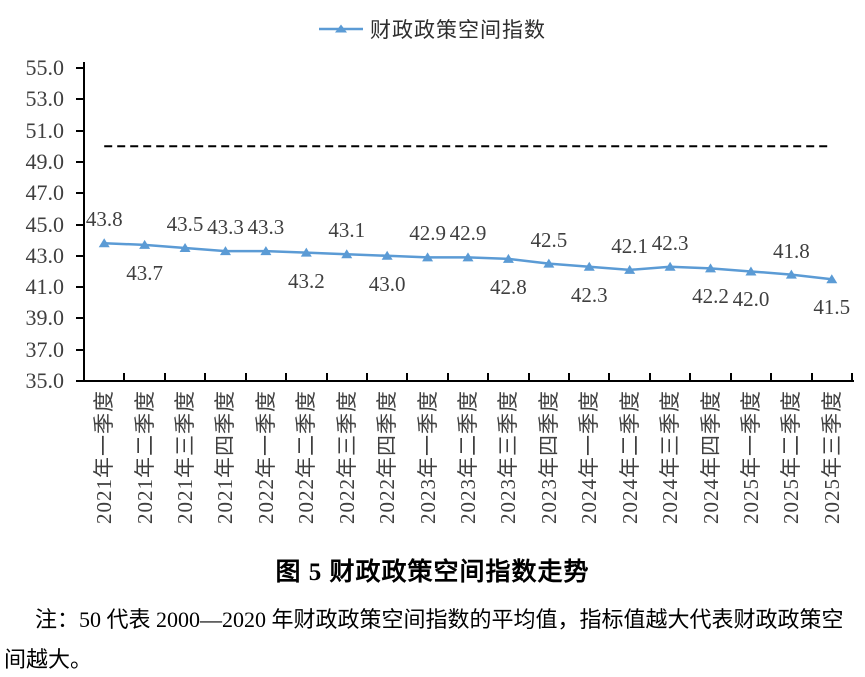 The image size is (865, 677). Describe the element at coordinates (306, 280) in the screenshot. I see `data-label: 43.2` at that location.